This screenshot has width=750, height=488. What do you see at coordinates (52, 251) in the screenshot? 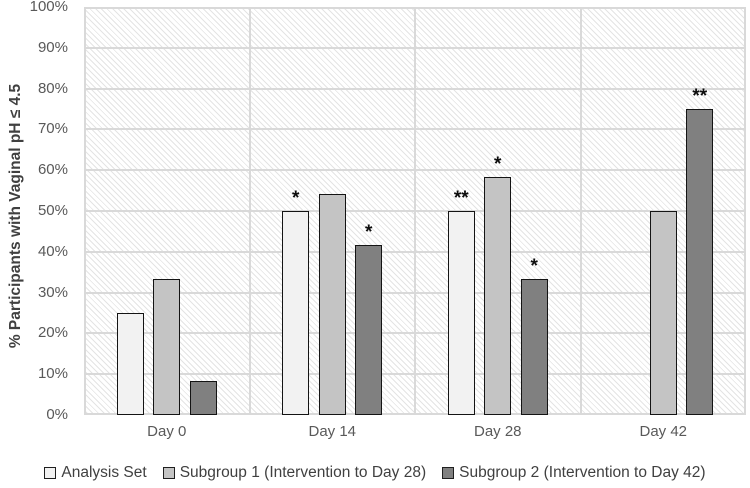
I see `y-tick-label: 40%` at bounding box center [52, 251].